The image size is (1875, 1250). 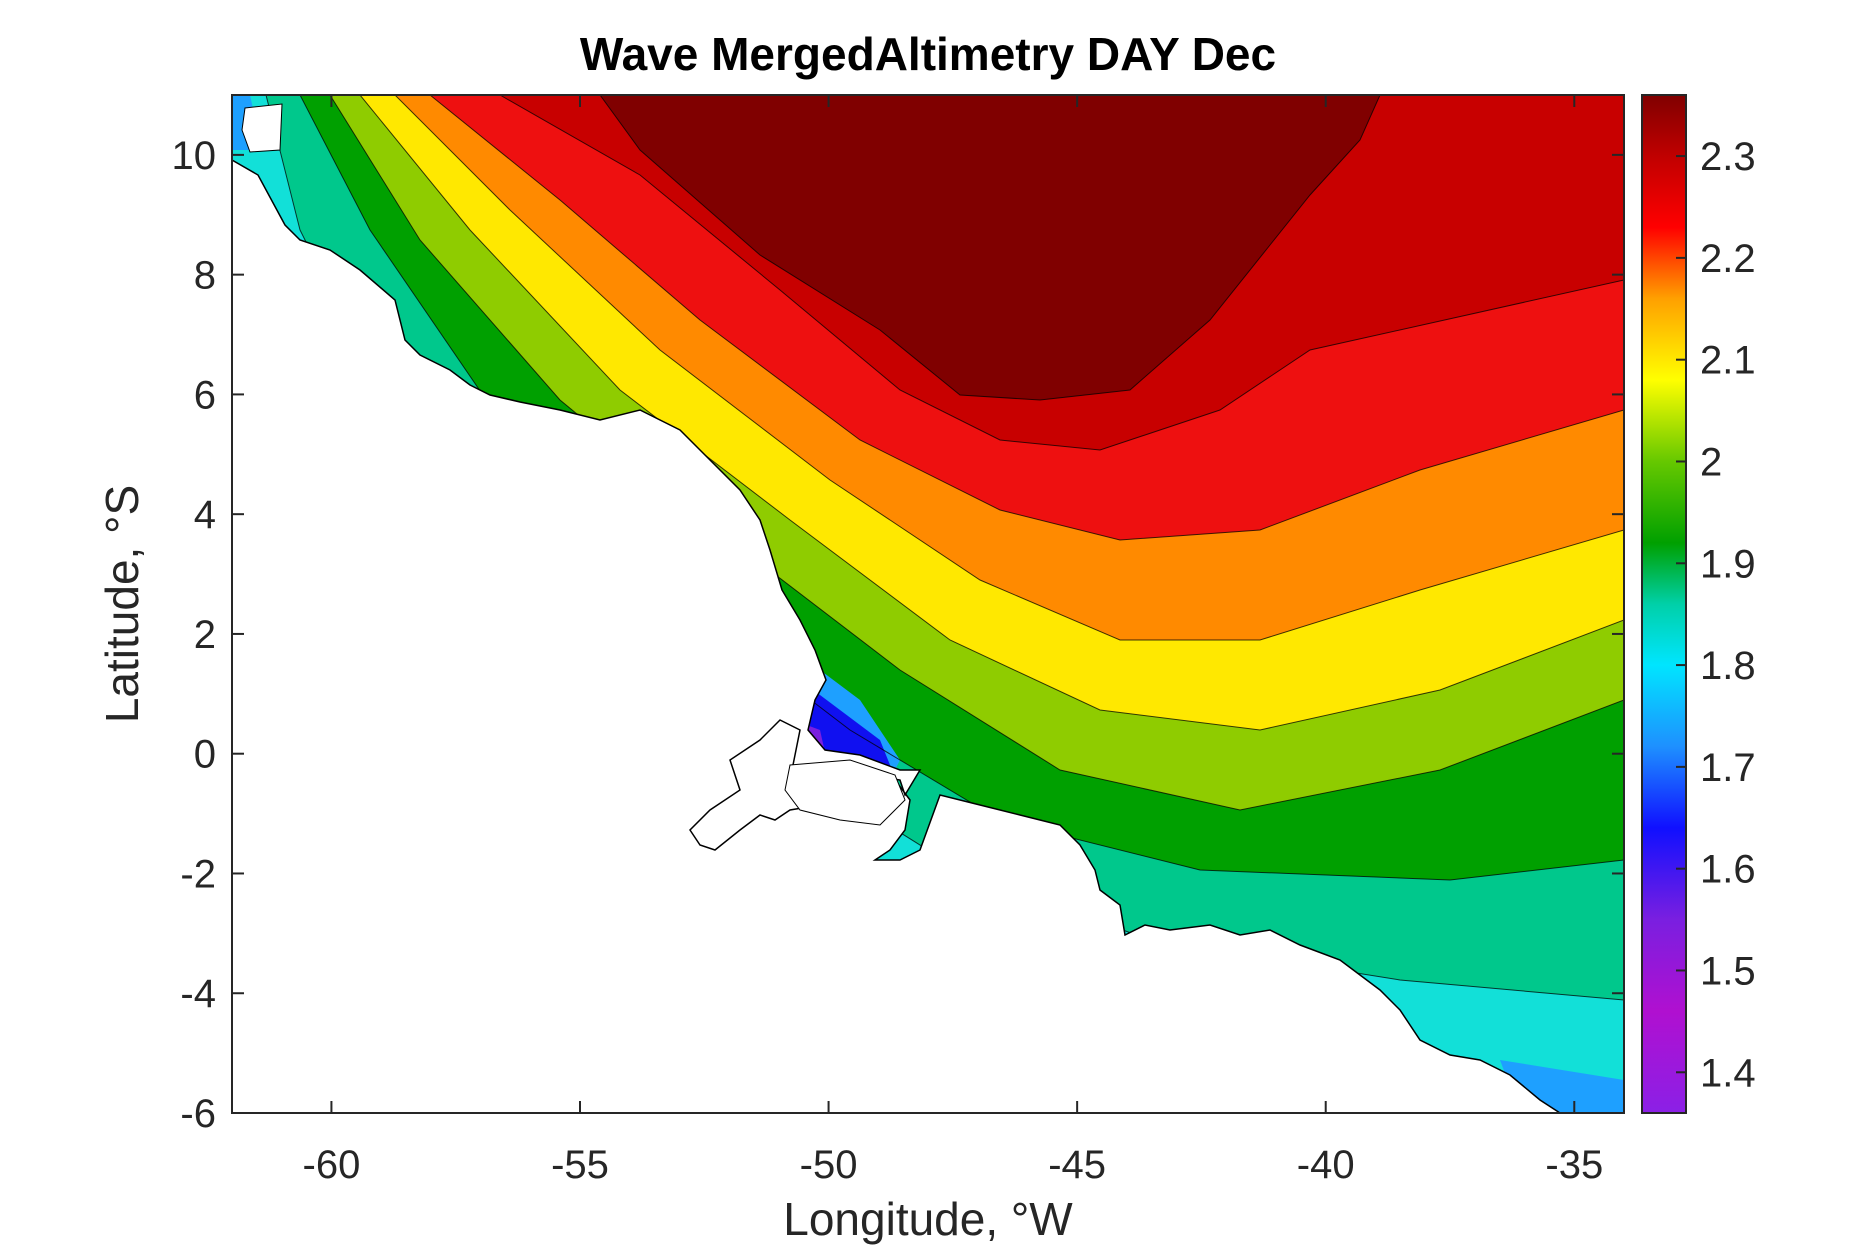 I want to click on x-tick-label: -60, so click(x=332, y=1165).